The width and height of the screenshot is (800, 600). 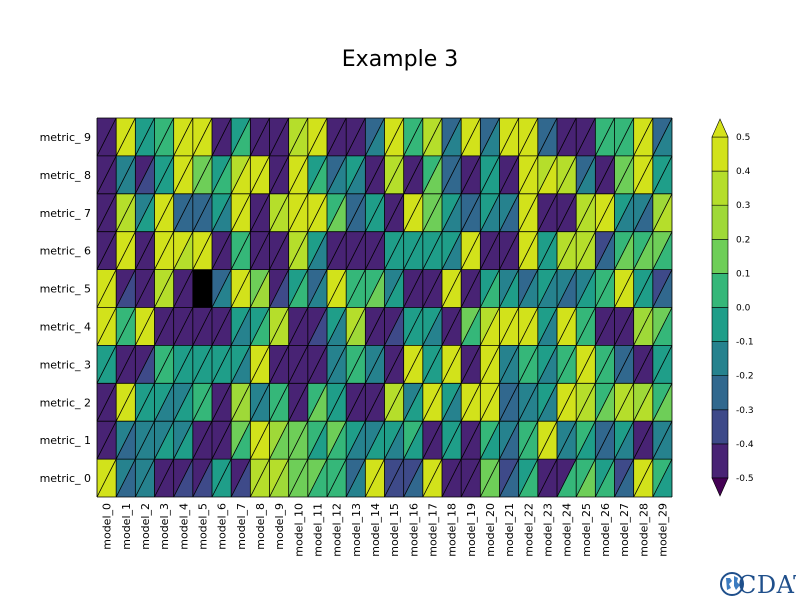 I want to click on colorbar-tick-label: -0.1, so click(x=745, y=343).